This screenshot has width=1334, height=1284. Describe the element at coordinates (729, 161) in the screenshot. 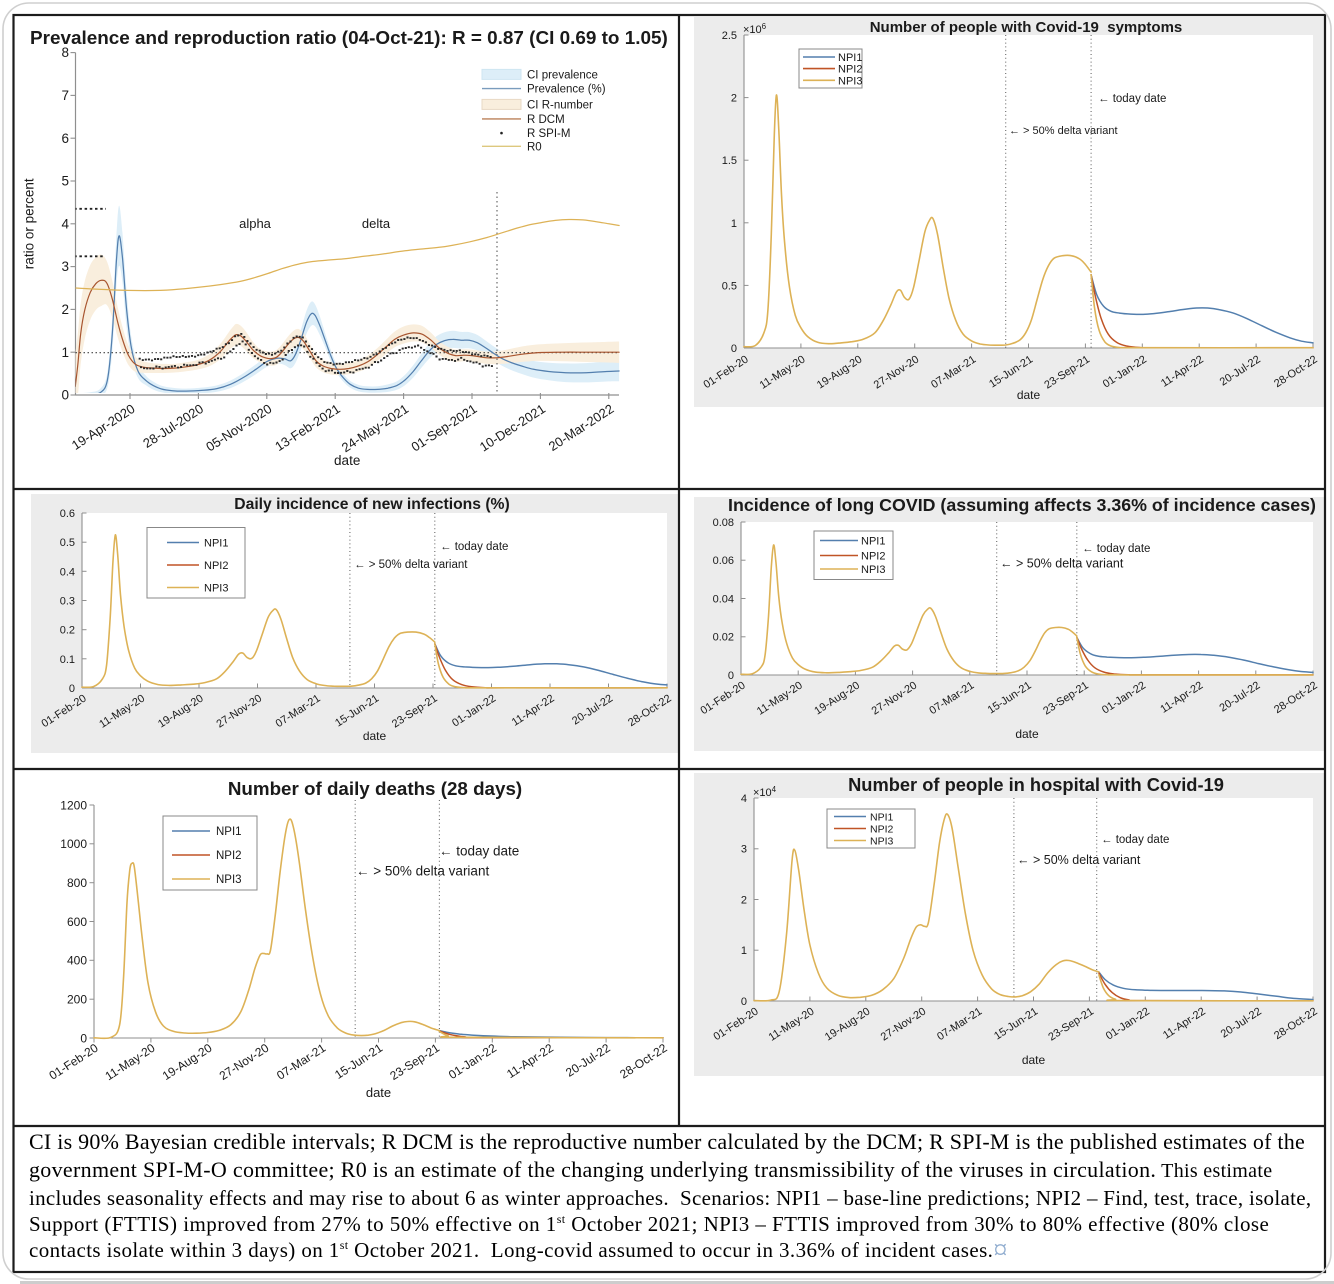

I see `svg-text: 1.5` at that location.